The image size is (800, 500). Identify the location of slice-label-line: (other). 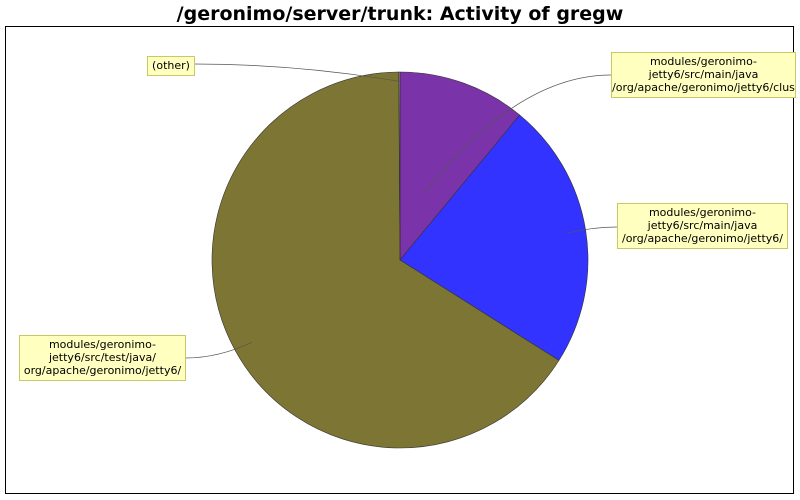
(171, 65).